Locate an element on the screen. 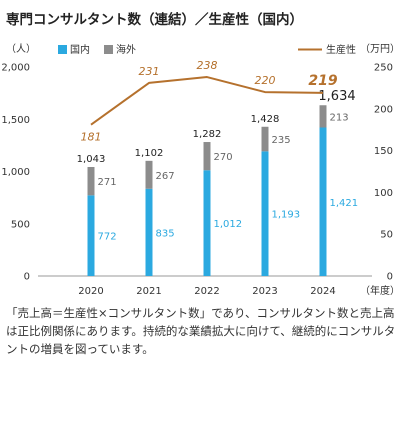 The height and width of the screenshot is (438, 406). x-tick-label: 2024 is located at coordinates (322, 291).